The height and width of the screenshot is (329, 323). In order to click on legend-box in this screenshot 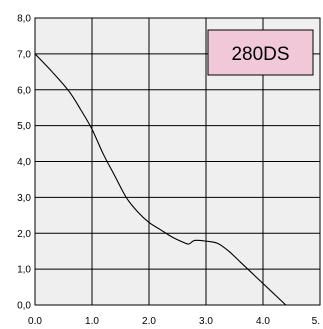, I will do `click(260, 52)`.